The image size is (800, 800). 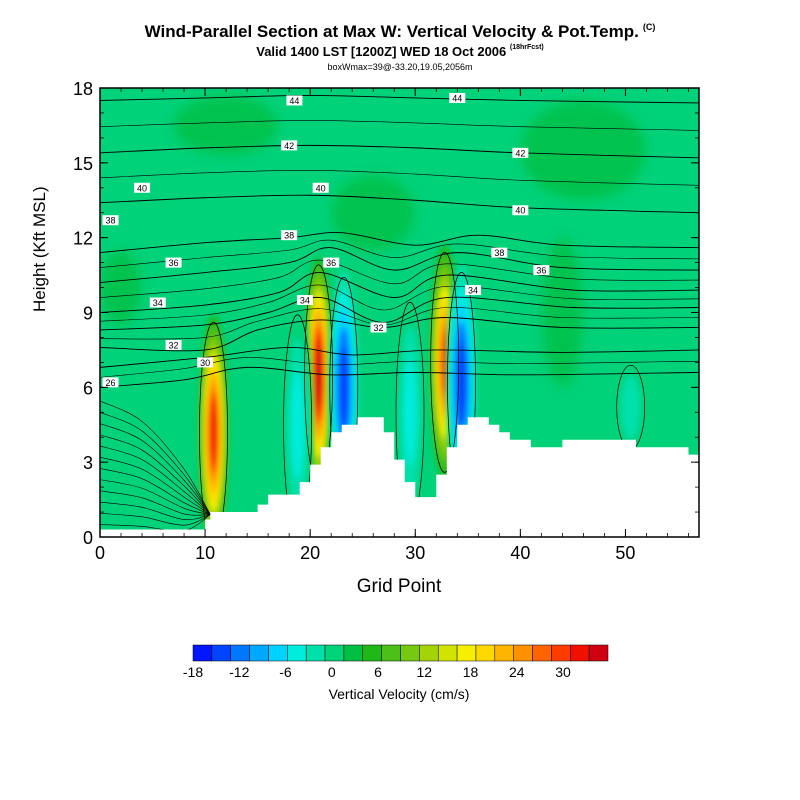 I want to click on contour-label-12: 38, so click(x=499, y=252).